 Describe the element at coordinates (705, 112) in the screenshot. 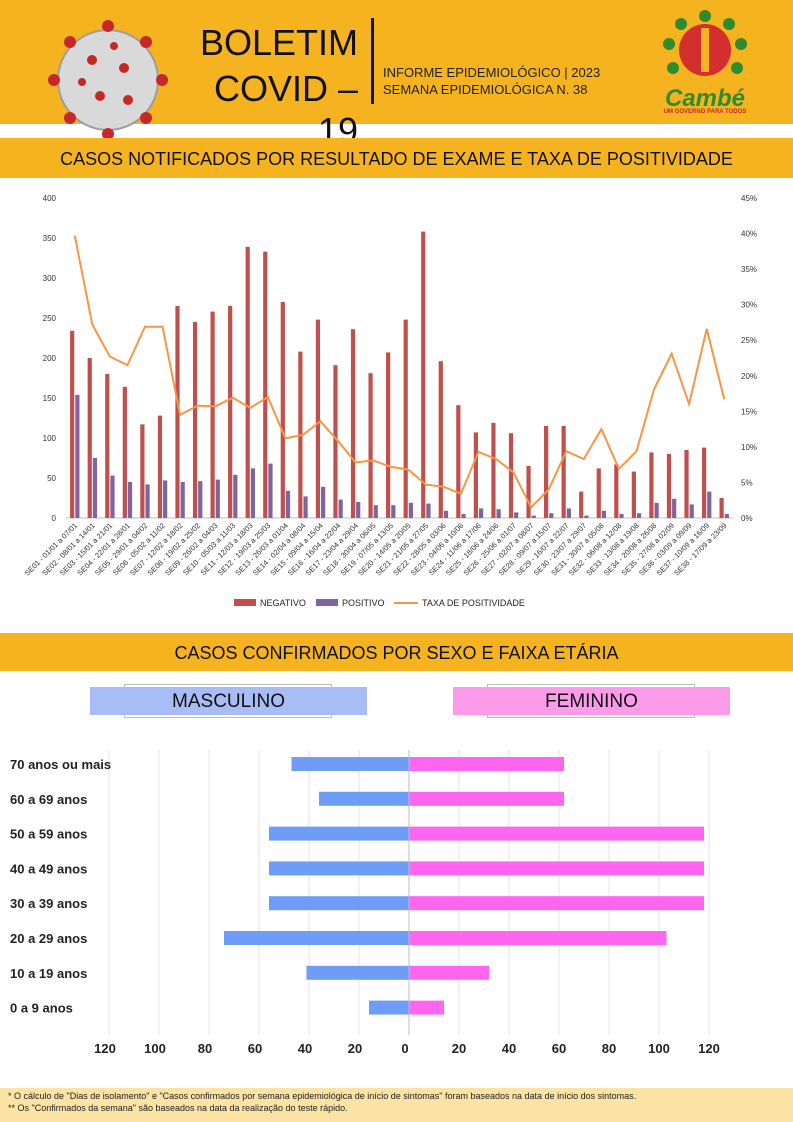

I see `logo-tagline: UM GOVERNO PARA TODOS` at that location.